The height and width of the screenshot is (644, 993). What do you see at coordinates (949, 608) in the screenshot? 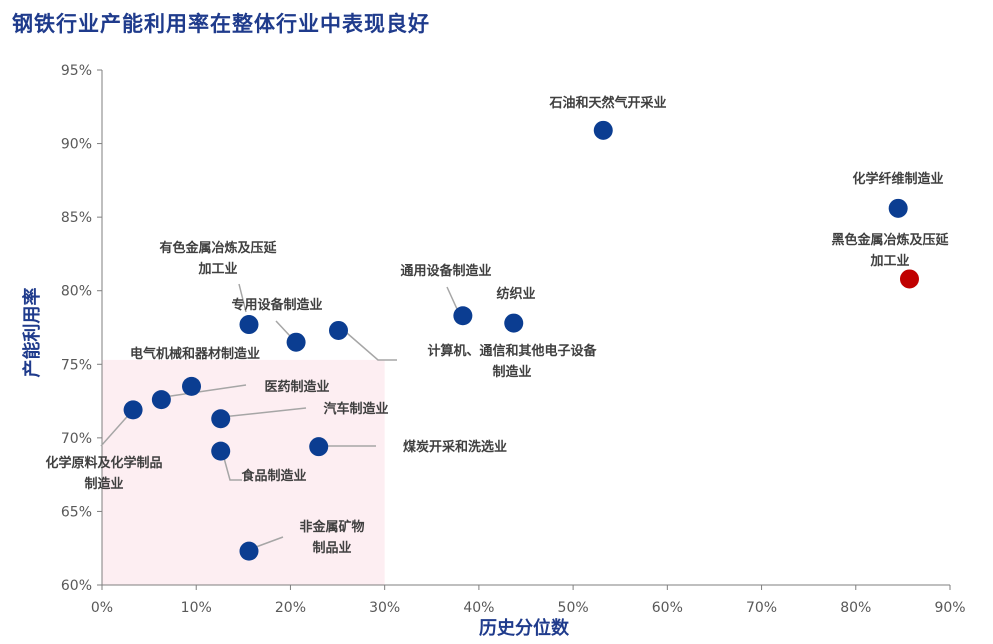
I see `x-tick-label: 90%` at bounding box center [949, 608].